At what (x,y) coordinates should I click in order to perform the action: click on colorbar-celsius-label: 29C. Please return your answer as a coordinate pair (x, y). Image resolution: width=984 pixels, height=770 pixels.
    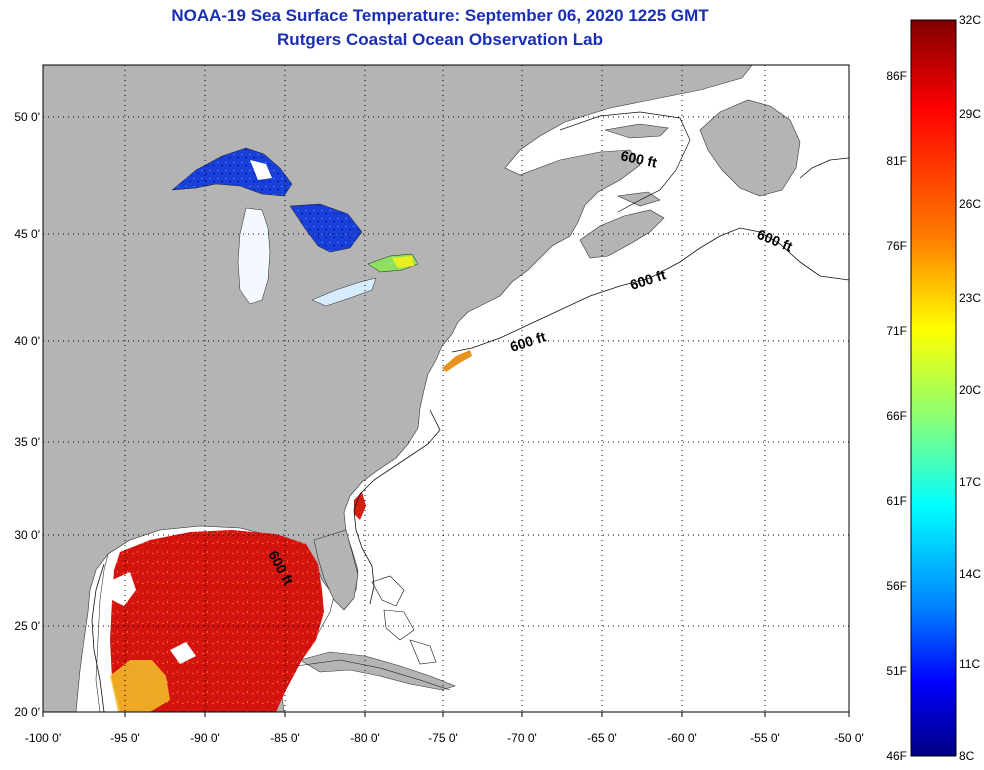
    Looking at the image, I should click on (970, 114).